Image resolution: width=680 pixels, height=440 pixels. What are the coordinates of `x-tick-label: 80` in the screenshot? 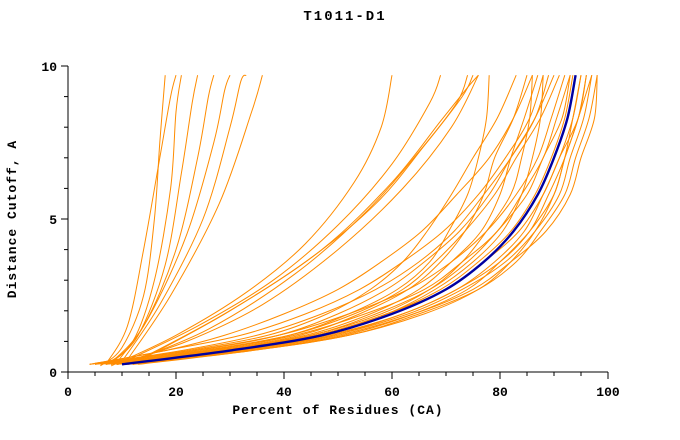 It's located at (500, 392).